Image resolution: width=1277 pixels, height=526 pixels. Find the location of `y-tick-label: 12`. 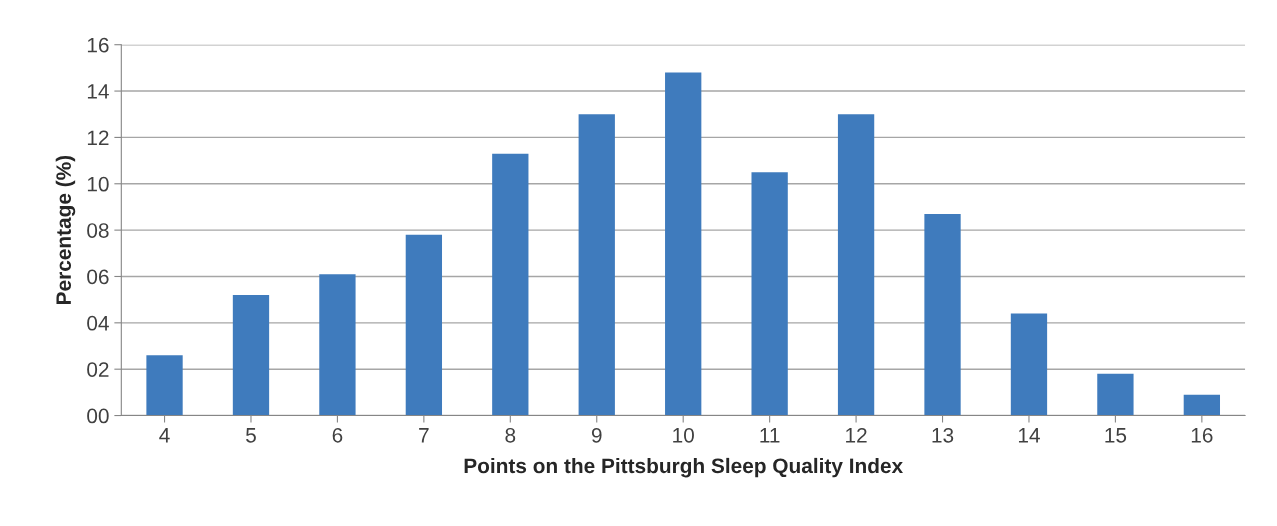

y-tick-label: 12 is located at coordinates (98, 137).